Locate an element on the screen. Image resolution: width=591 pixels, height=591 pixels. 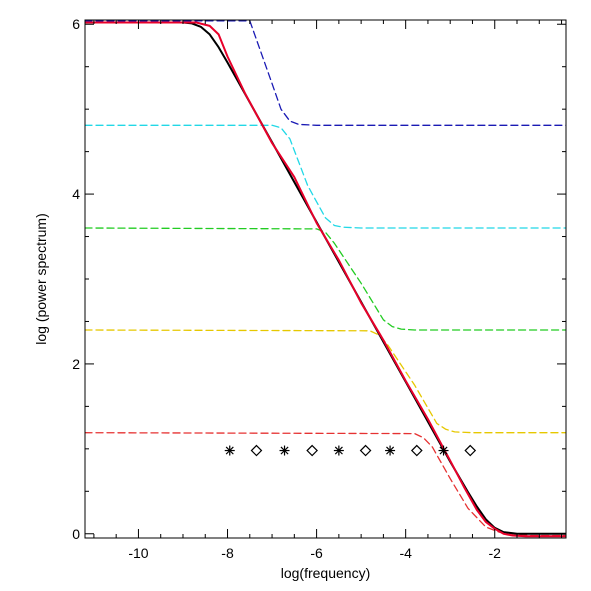
y-tick-label: 2 is located at coordinates (76, 364).